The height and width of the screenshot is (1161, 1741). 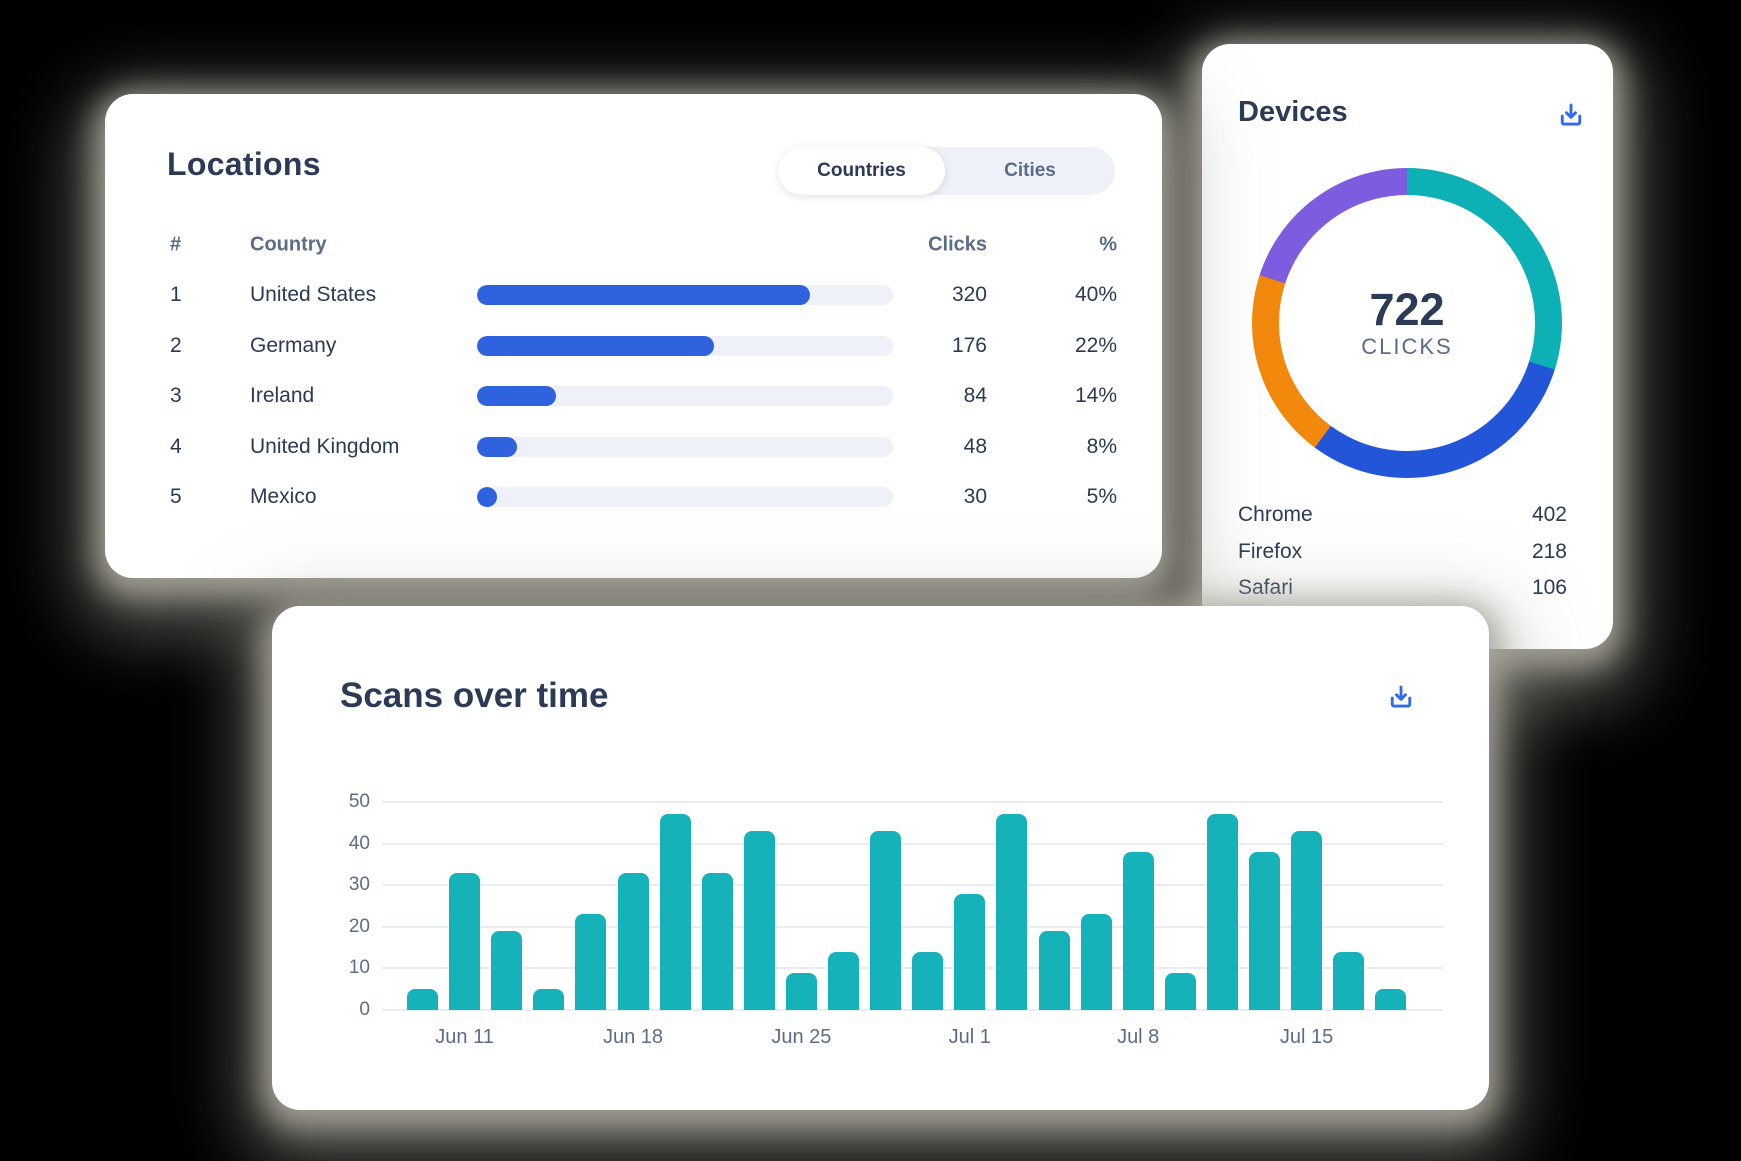 I want to click on device-name: Safari, so click(x=1265, y=588).